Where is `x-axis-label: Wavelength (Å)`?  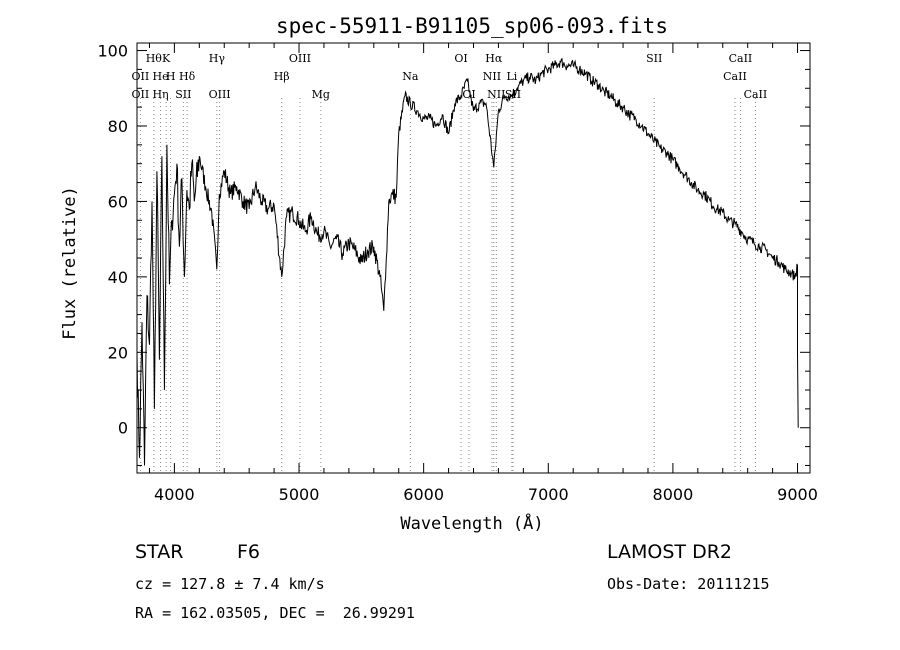 x-axis-label: Wavelength (Å) is located at coordinates (471, 523).